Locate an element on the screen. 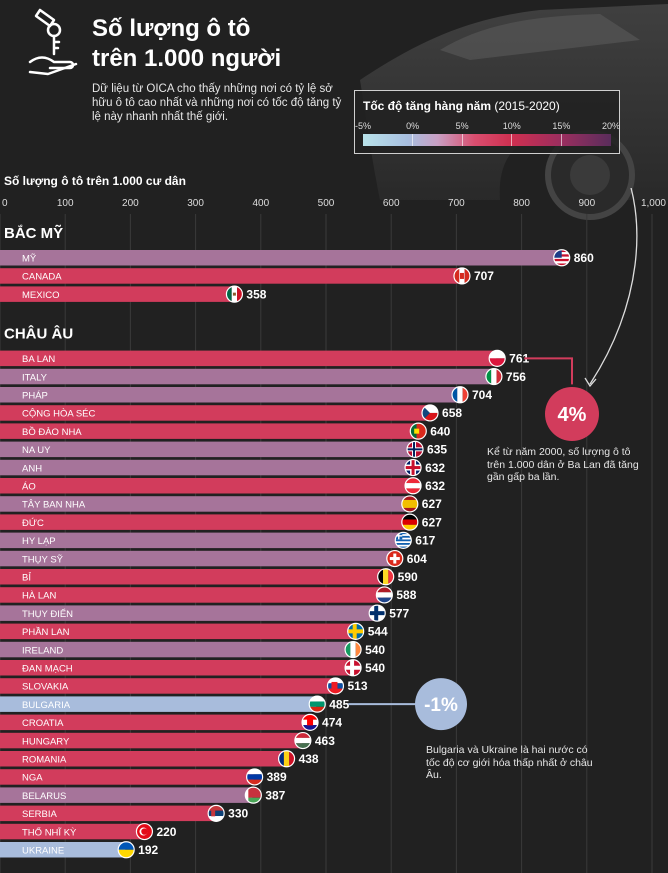 This screenshot has width=668, height=873. legend-tick: 0% is located at coordinates (413, 126).